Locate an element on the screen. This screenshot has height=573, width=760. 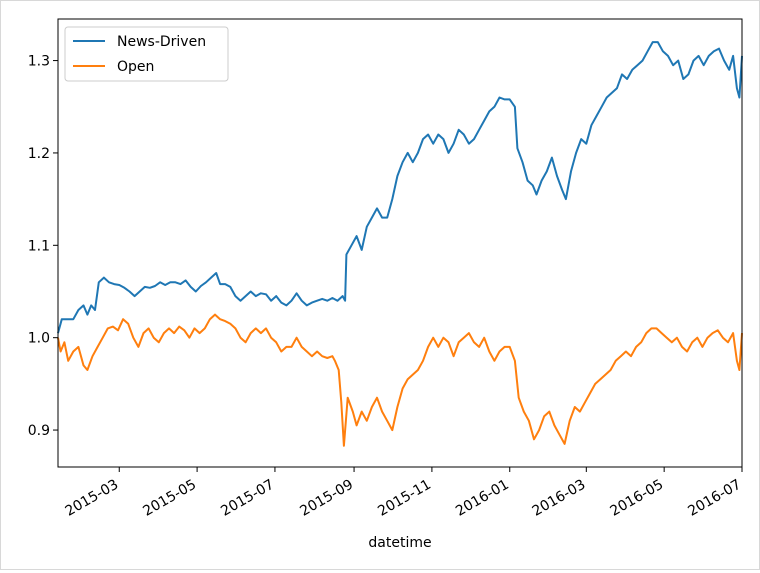
y-tick-label: 1.0 is located at coordinates (39, 339).